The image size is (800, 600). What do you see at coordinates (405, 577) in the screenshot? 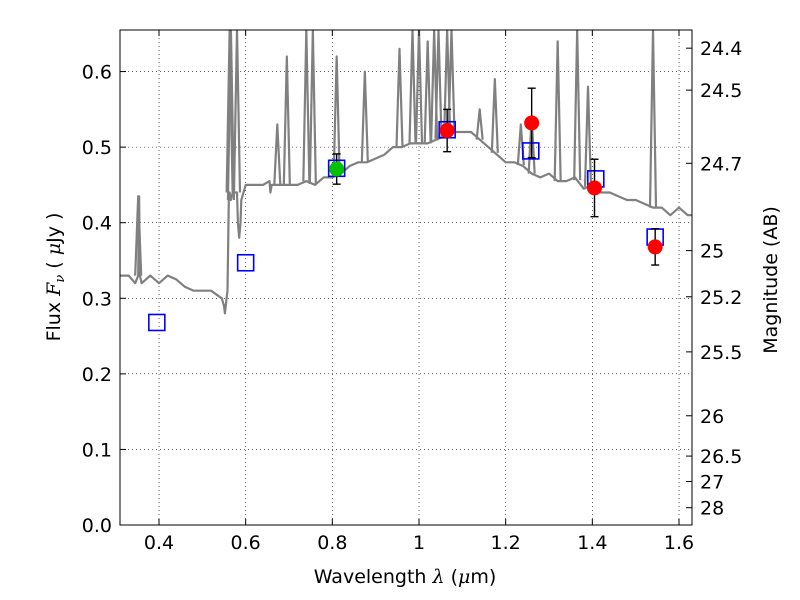
I see `x-axis-label: Wavelength λ (μm)` at bounding box center [405, 577].